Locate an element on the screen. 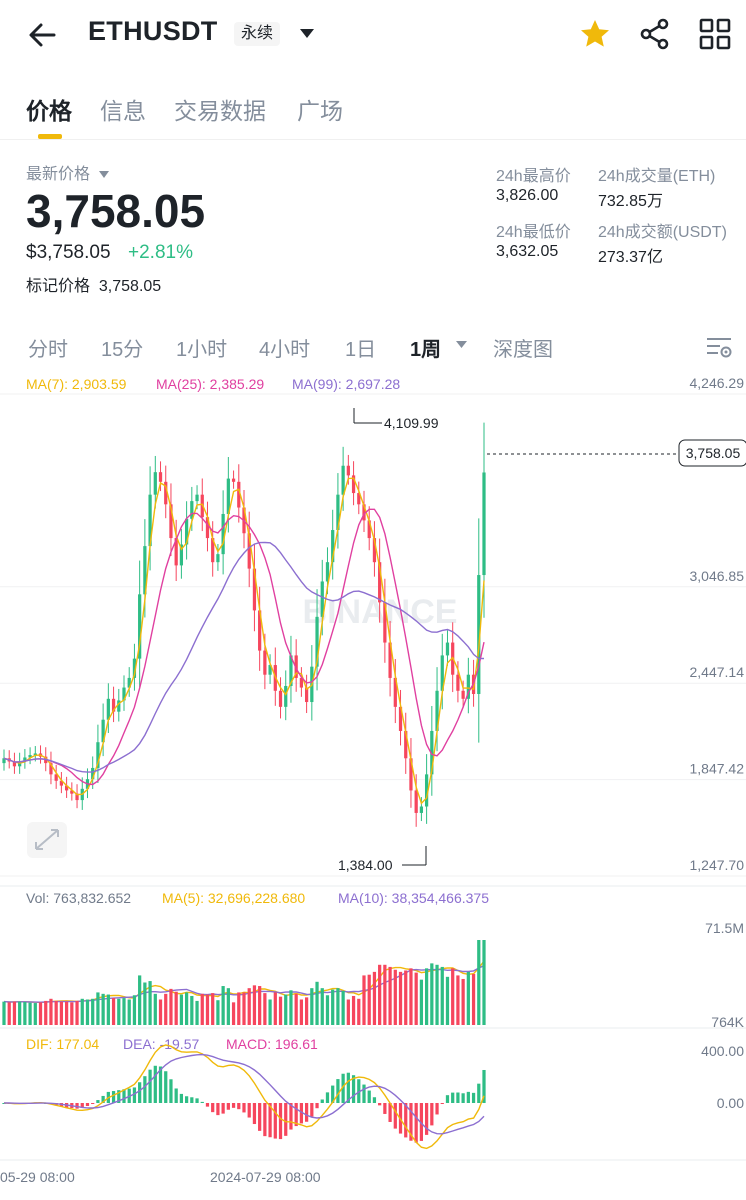 The height and width of the screenshot is (1200, 746). interval-depth: 深度图 is located at coordinates (523, 350).